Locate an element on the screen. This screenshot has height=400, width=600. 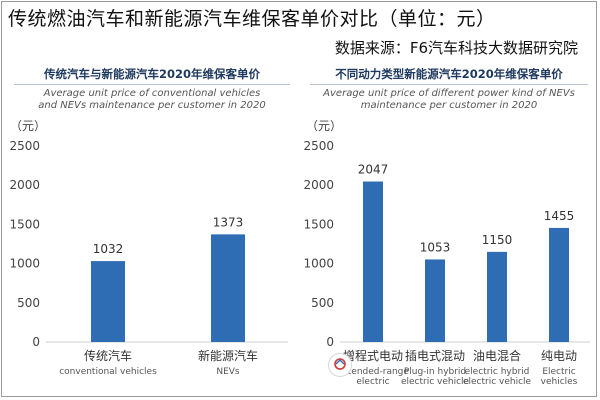
x-tick-label-en: conventional vehicles is located at coordinates (108, 372).